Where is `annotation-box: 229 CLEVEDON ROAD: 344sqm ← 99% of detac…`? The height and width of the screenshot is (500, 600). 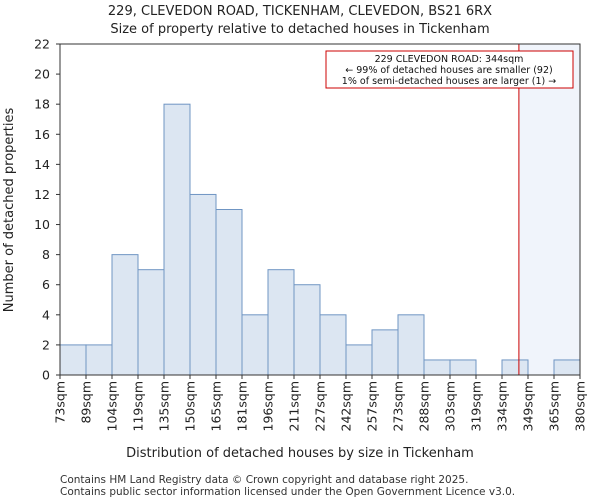 annotation-box: 229 CLEVEDON ROAD: 344sqm ← 99% of detac… is located at coordinates (449, 69).